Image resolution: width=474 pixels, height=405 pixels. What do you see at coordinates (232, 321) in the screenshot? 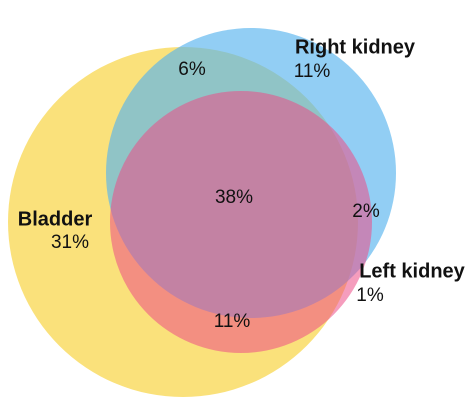
I see `overlap-value: 11%` at bounding box center [232, 321].